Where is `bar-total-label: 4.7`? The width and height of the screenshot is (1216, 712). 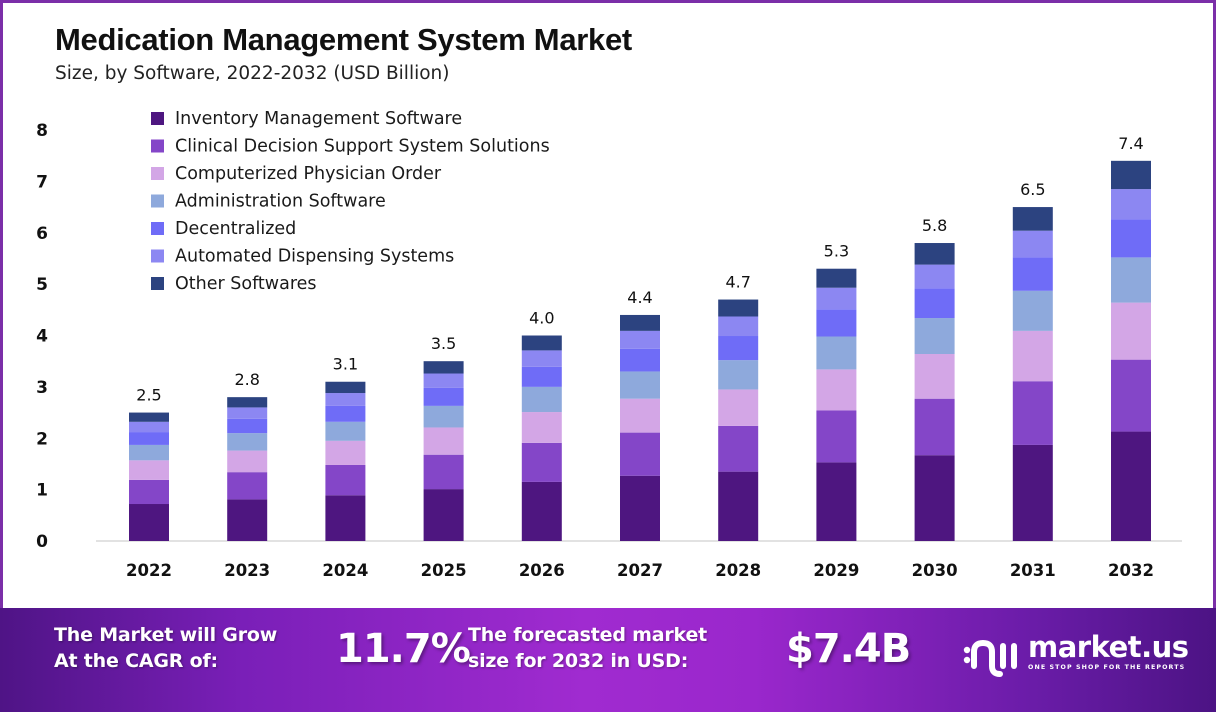
bar-total-label: 4.7 is located at coordinates (737, 282).